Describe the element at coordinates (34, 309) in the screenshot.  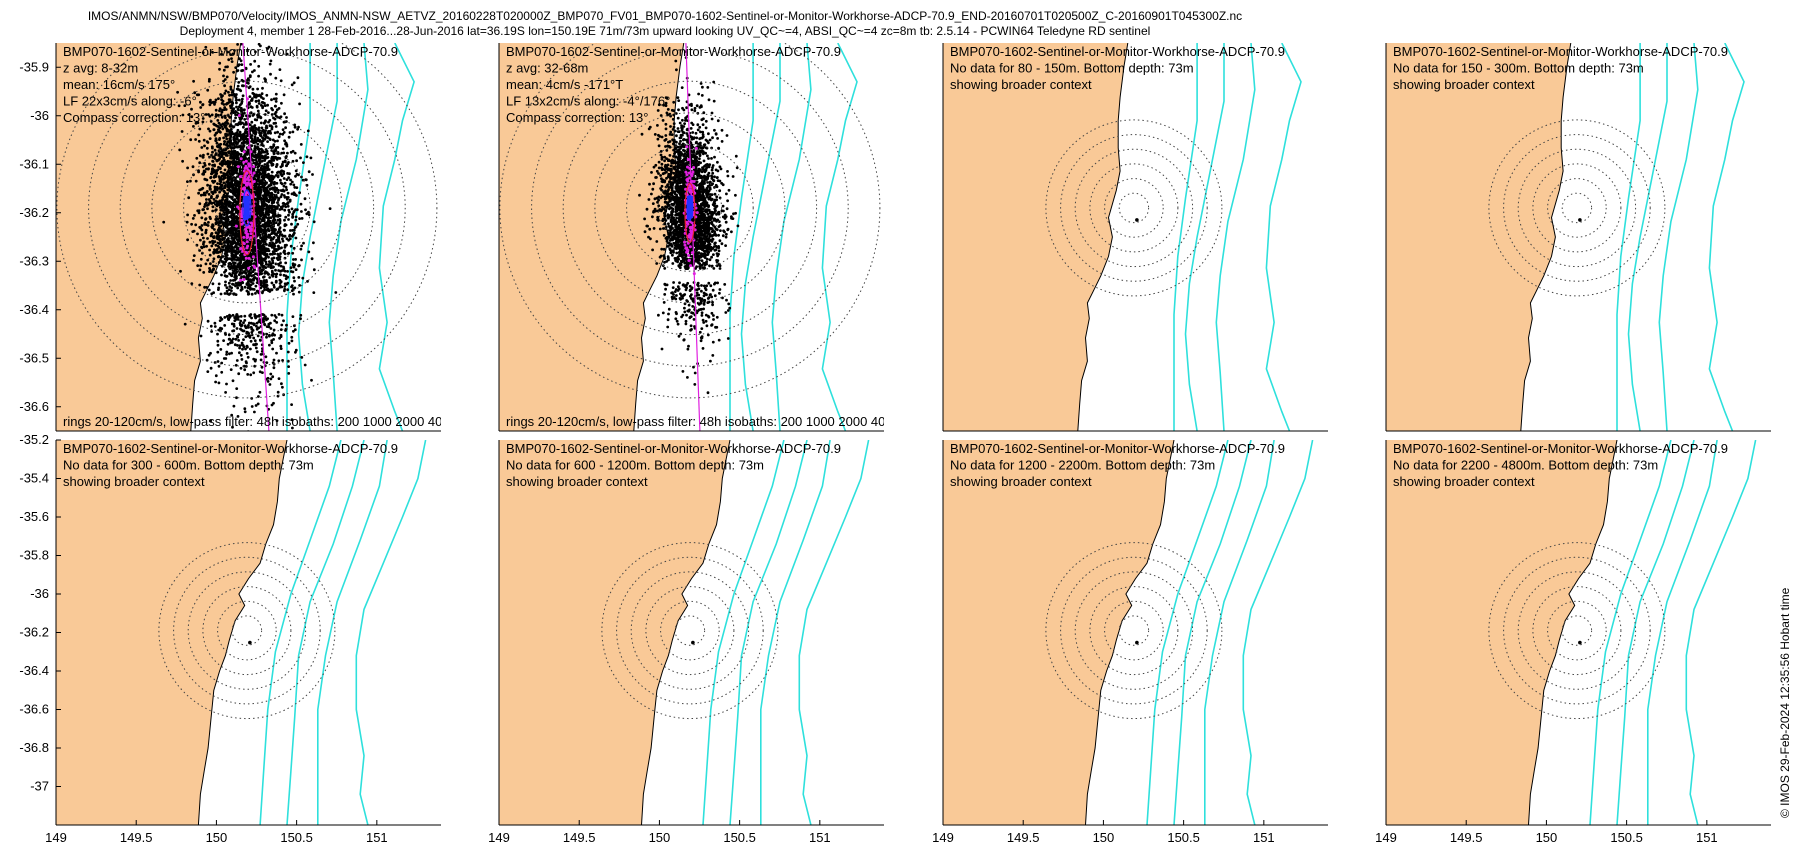
I see `y-tick-label: -36.4` at that location.